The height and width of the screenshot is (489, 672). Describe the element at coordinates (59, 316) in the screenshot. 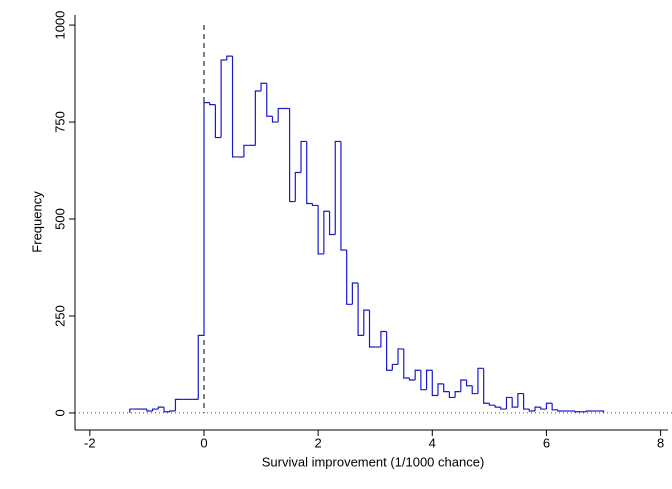

I see `y-tick-label: 250` at that location.